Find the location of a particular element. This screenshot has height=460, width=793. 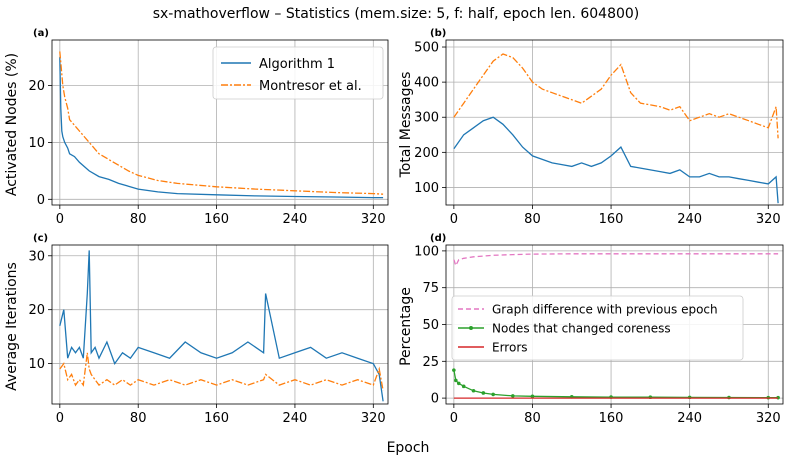

legend-entry: Nodes that changed coreness is located at coordinates (581, 329).